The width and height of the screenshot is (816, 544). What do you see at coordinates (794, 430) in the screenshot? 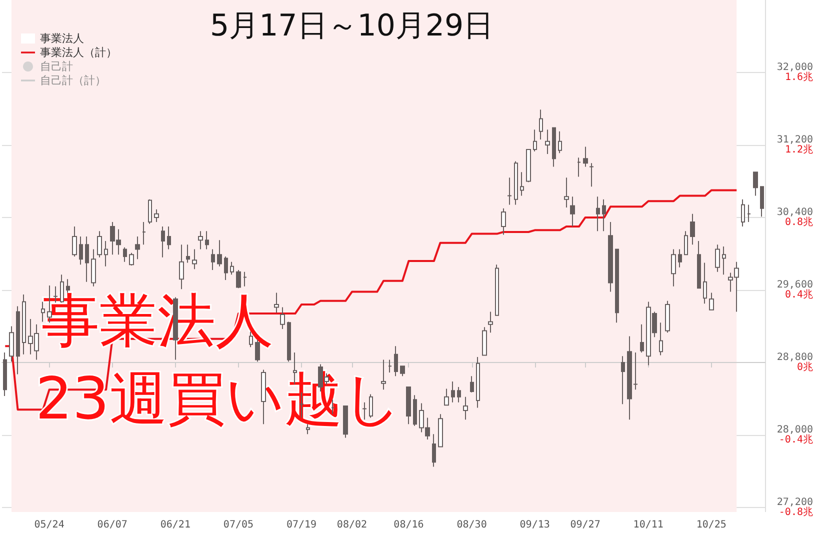
I see `y-tick-label: 28,000` at bounding box center [794, 430].